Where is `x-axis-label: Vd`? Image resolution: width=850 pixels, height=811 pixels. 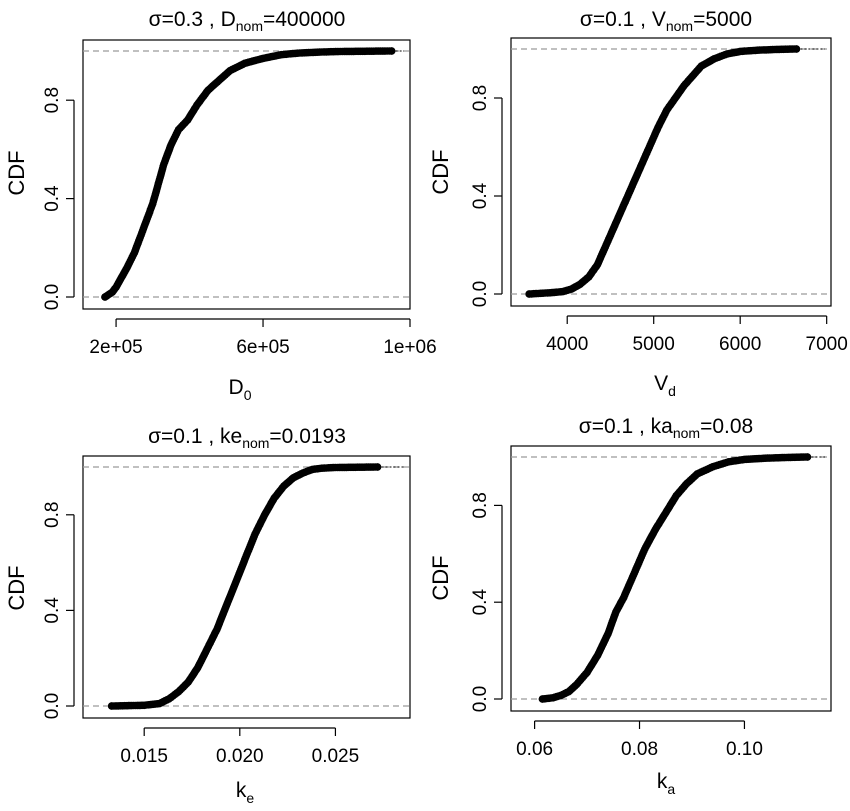
x-axis-label: Vd is located at coordinates (665, 385).